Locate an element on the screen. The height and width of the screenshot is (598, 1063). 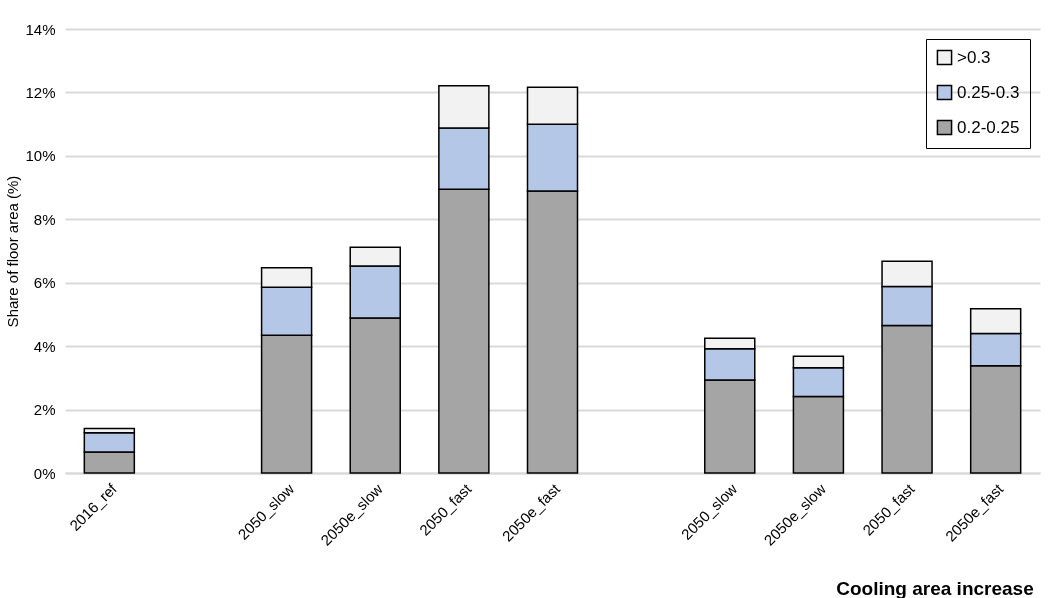
y-tick-label: 6% is located at coordinates (44, 283).